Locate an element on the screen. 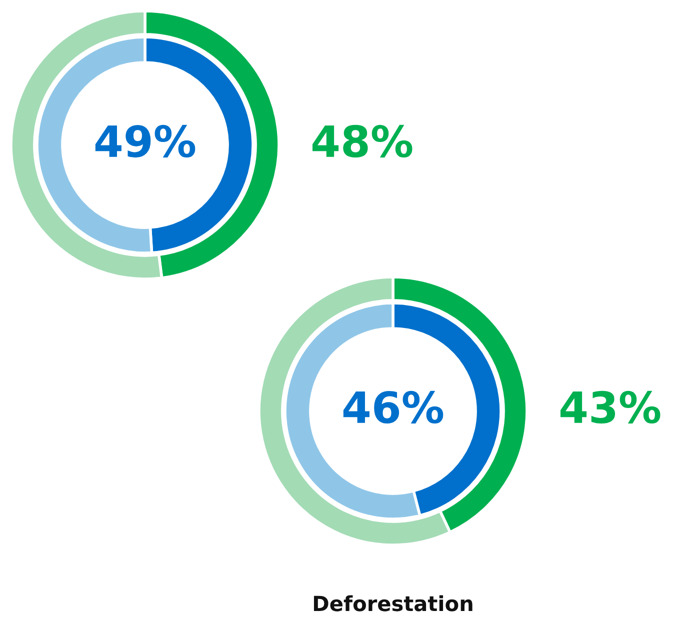 Image resolution: width=680 pixels, height=617 pixels. data-label: 43% is located at coordinates (610, 407).